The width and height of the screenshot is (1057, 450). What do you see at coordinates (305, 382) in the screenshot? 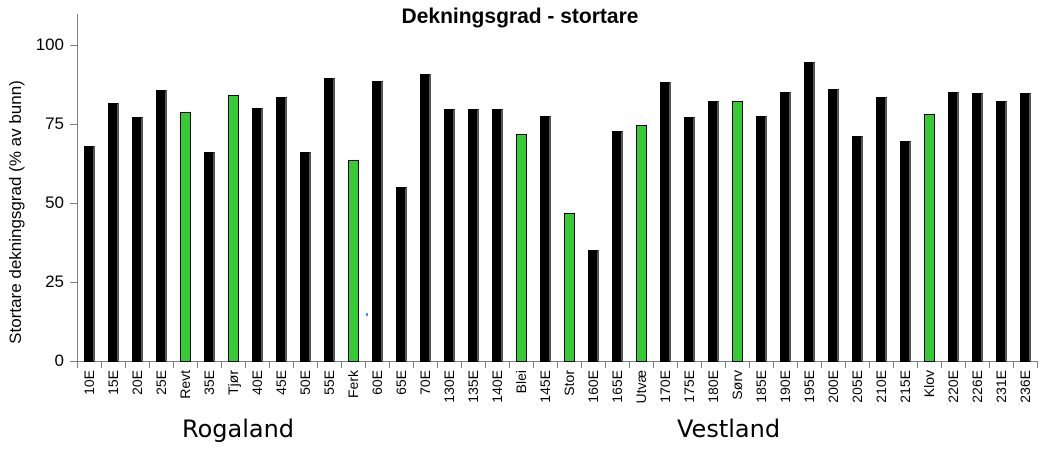
I see `x-tick-label: 50E` at bounding box center [305, 382].